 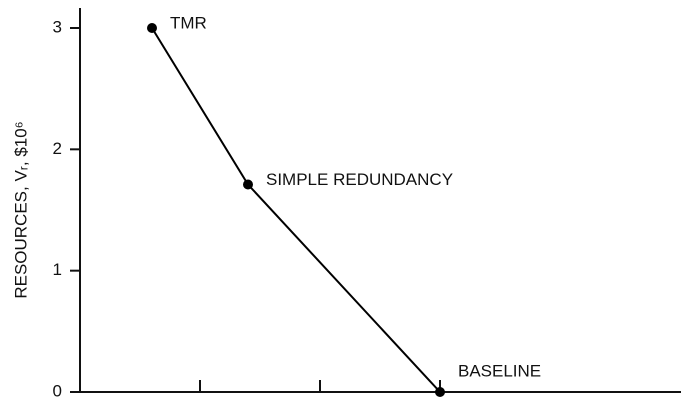 What do you see at coordinates (57, 390) in the screenshot?
I see `y-tick-label: 0` at bounding box center [57, 390].